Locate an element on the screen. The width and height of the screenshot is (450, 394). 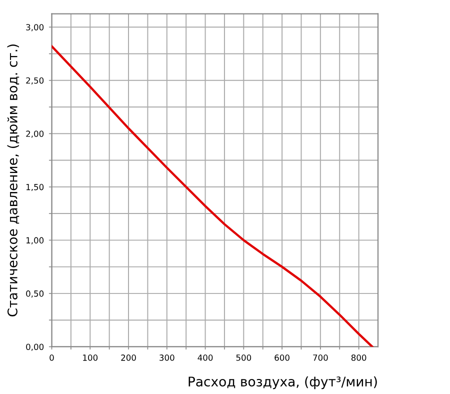
x-tick-label: 200 is located at coordinates (128, 357).